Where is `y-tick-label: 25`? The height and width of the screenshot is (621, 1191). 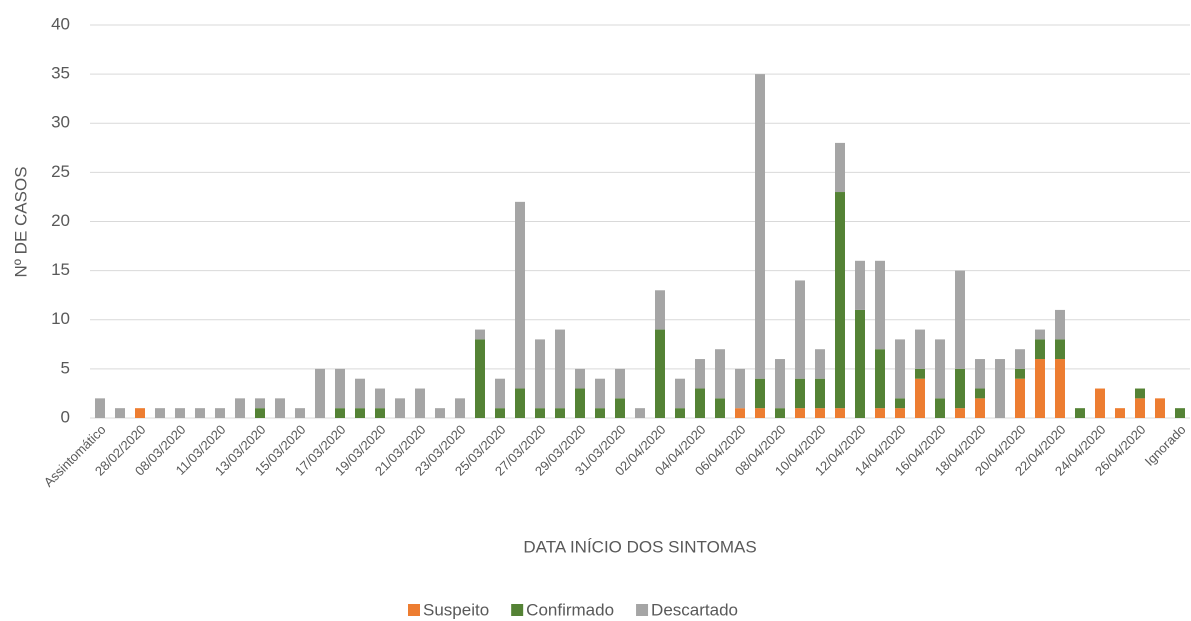
y-tick-label: 25 is located at coordinates (60, 171).